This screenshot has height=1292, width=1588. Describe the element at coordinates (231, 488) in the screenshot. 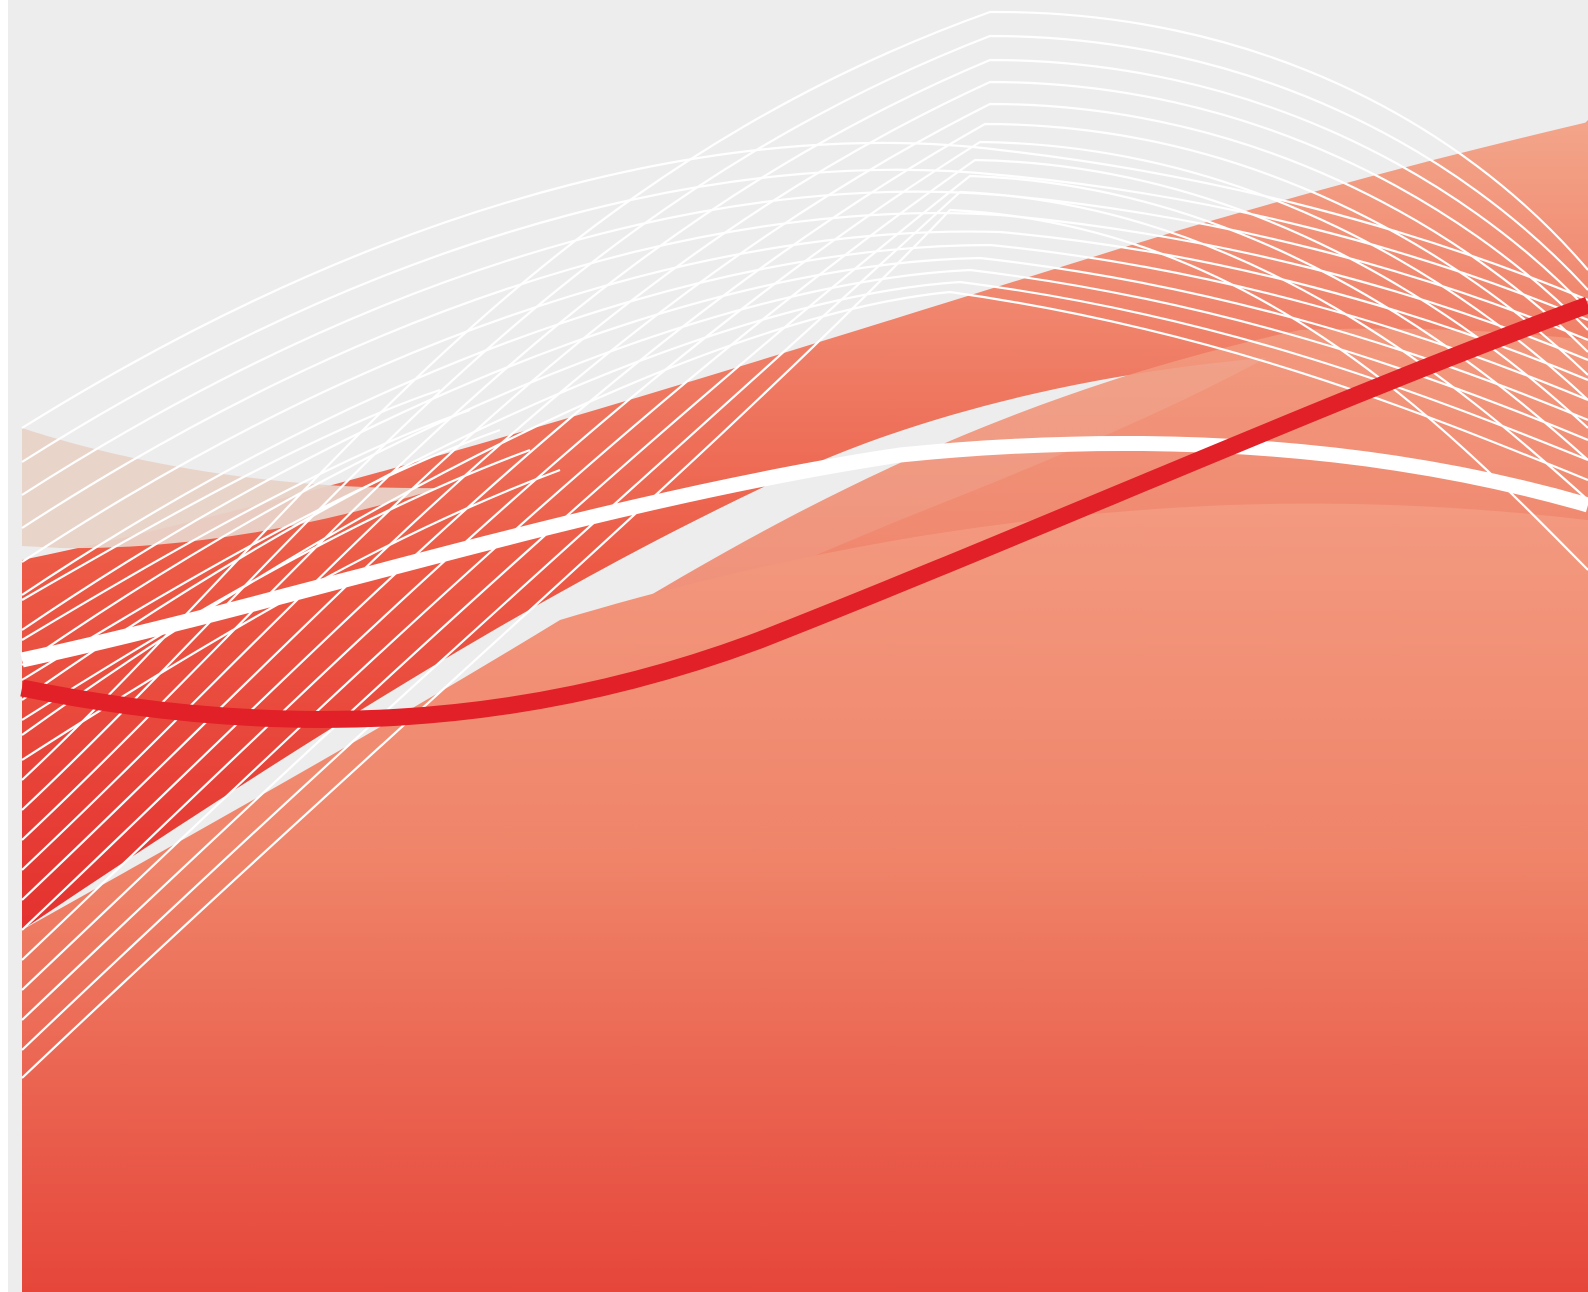

I see `beige-overlay` at that location.